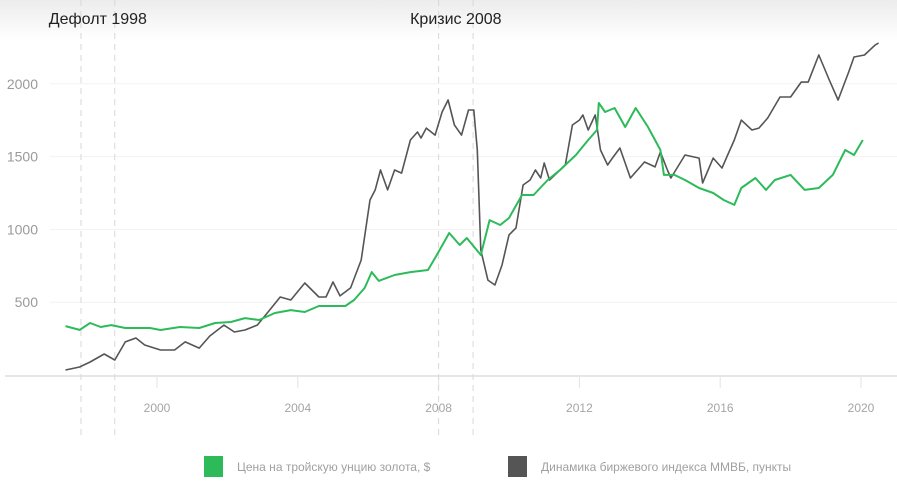  I want to click on legend-label-gold: Цена на тройскую унцию золота, $, so click(334, 466).